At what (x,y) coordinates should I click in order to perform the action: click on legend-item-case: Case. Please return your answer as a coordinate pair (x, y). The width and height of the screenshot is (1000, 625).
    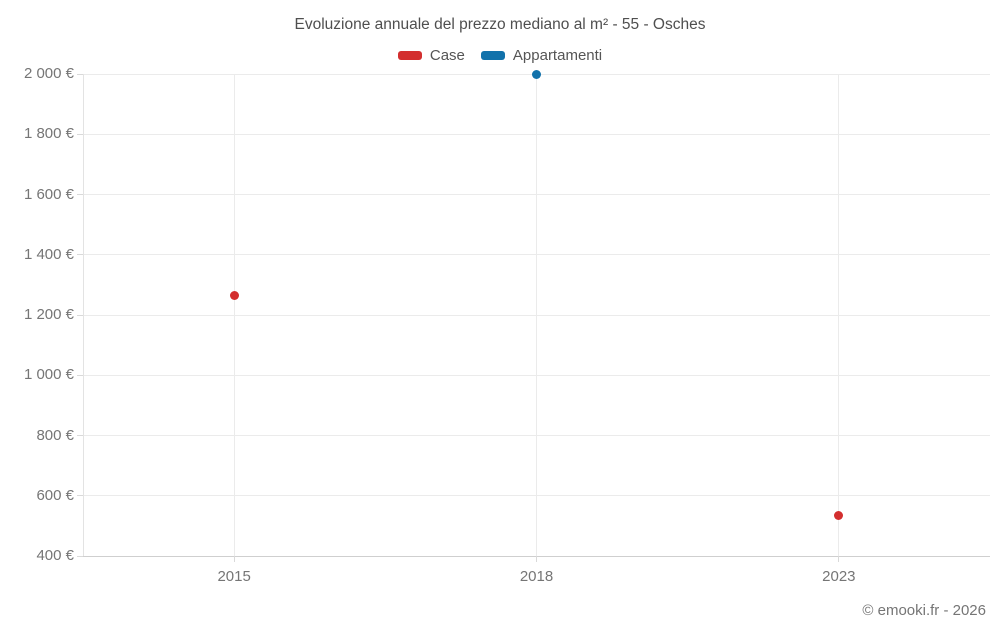
    Looking at the image, I should click on (431, 55).